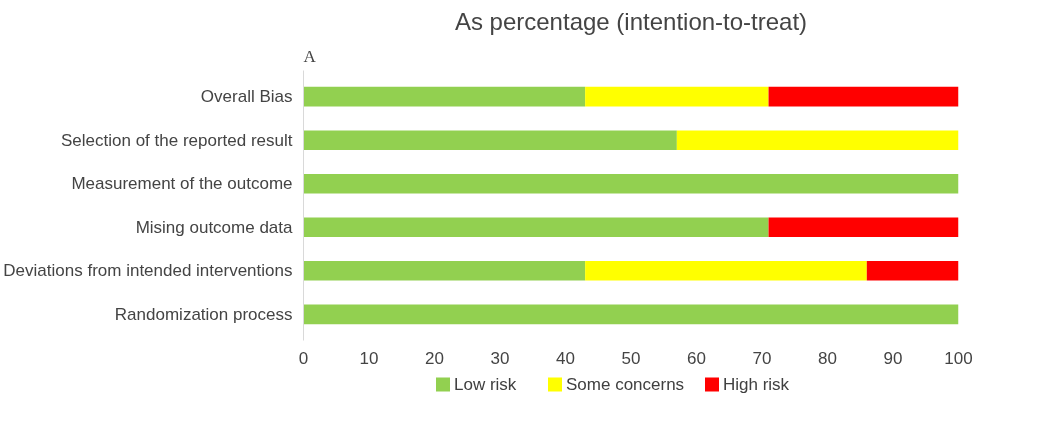  I want to click on x-tick-label: 80, so click(827, 358).